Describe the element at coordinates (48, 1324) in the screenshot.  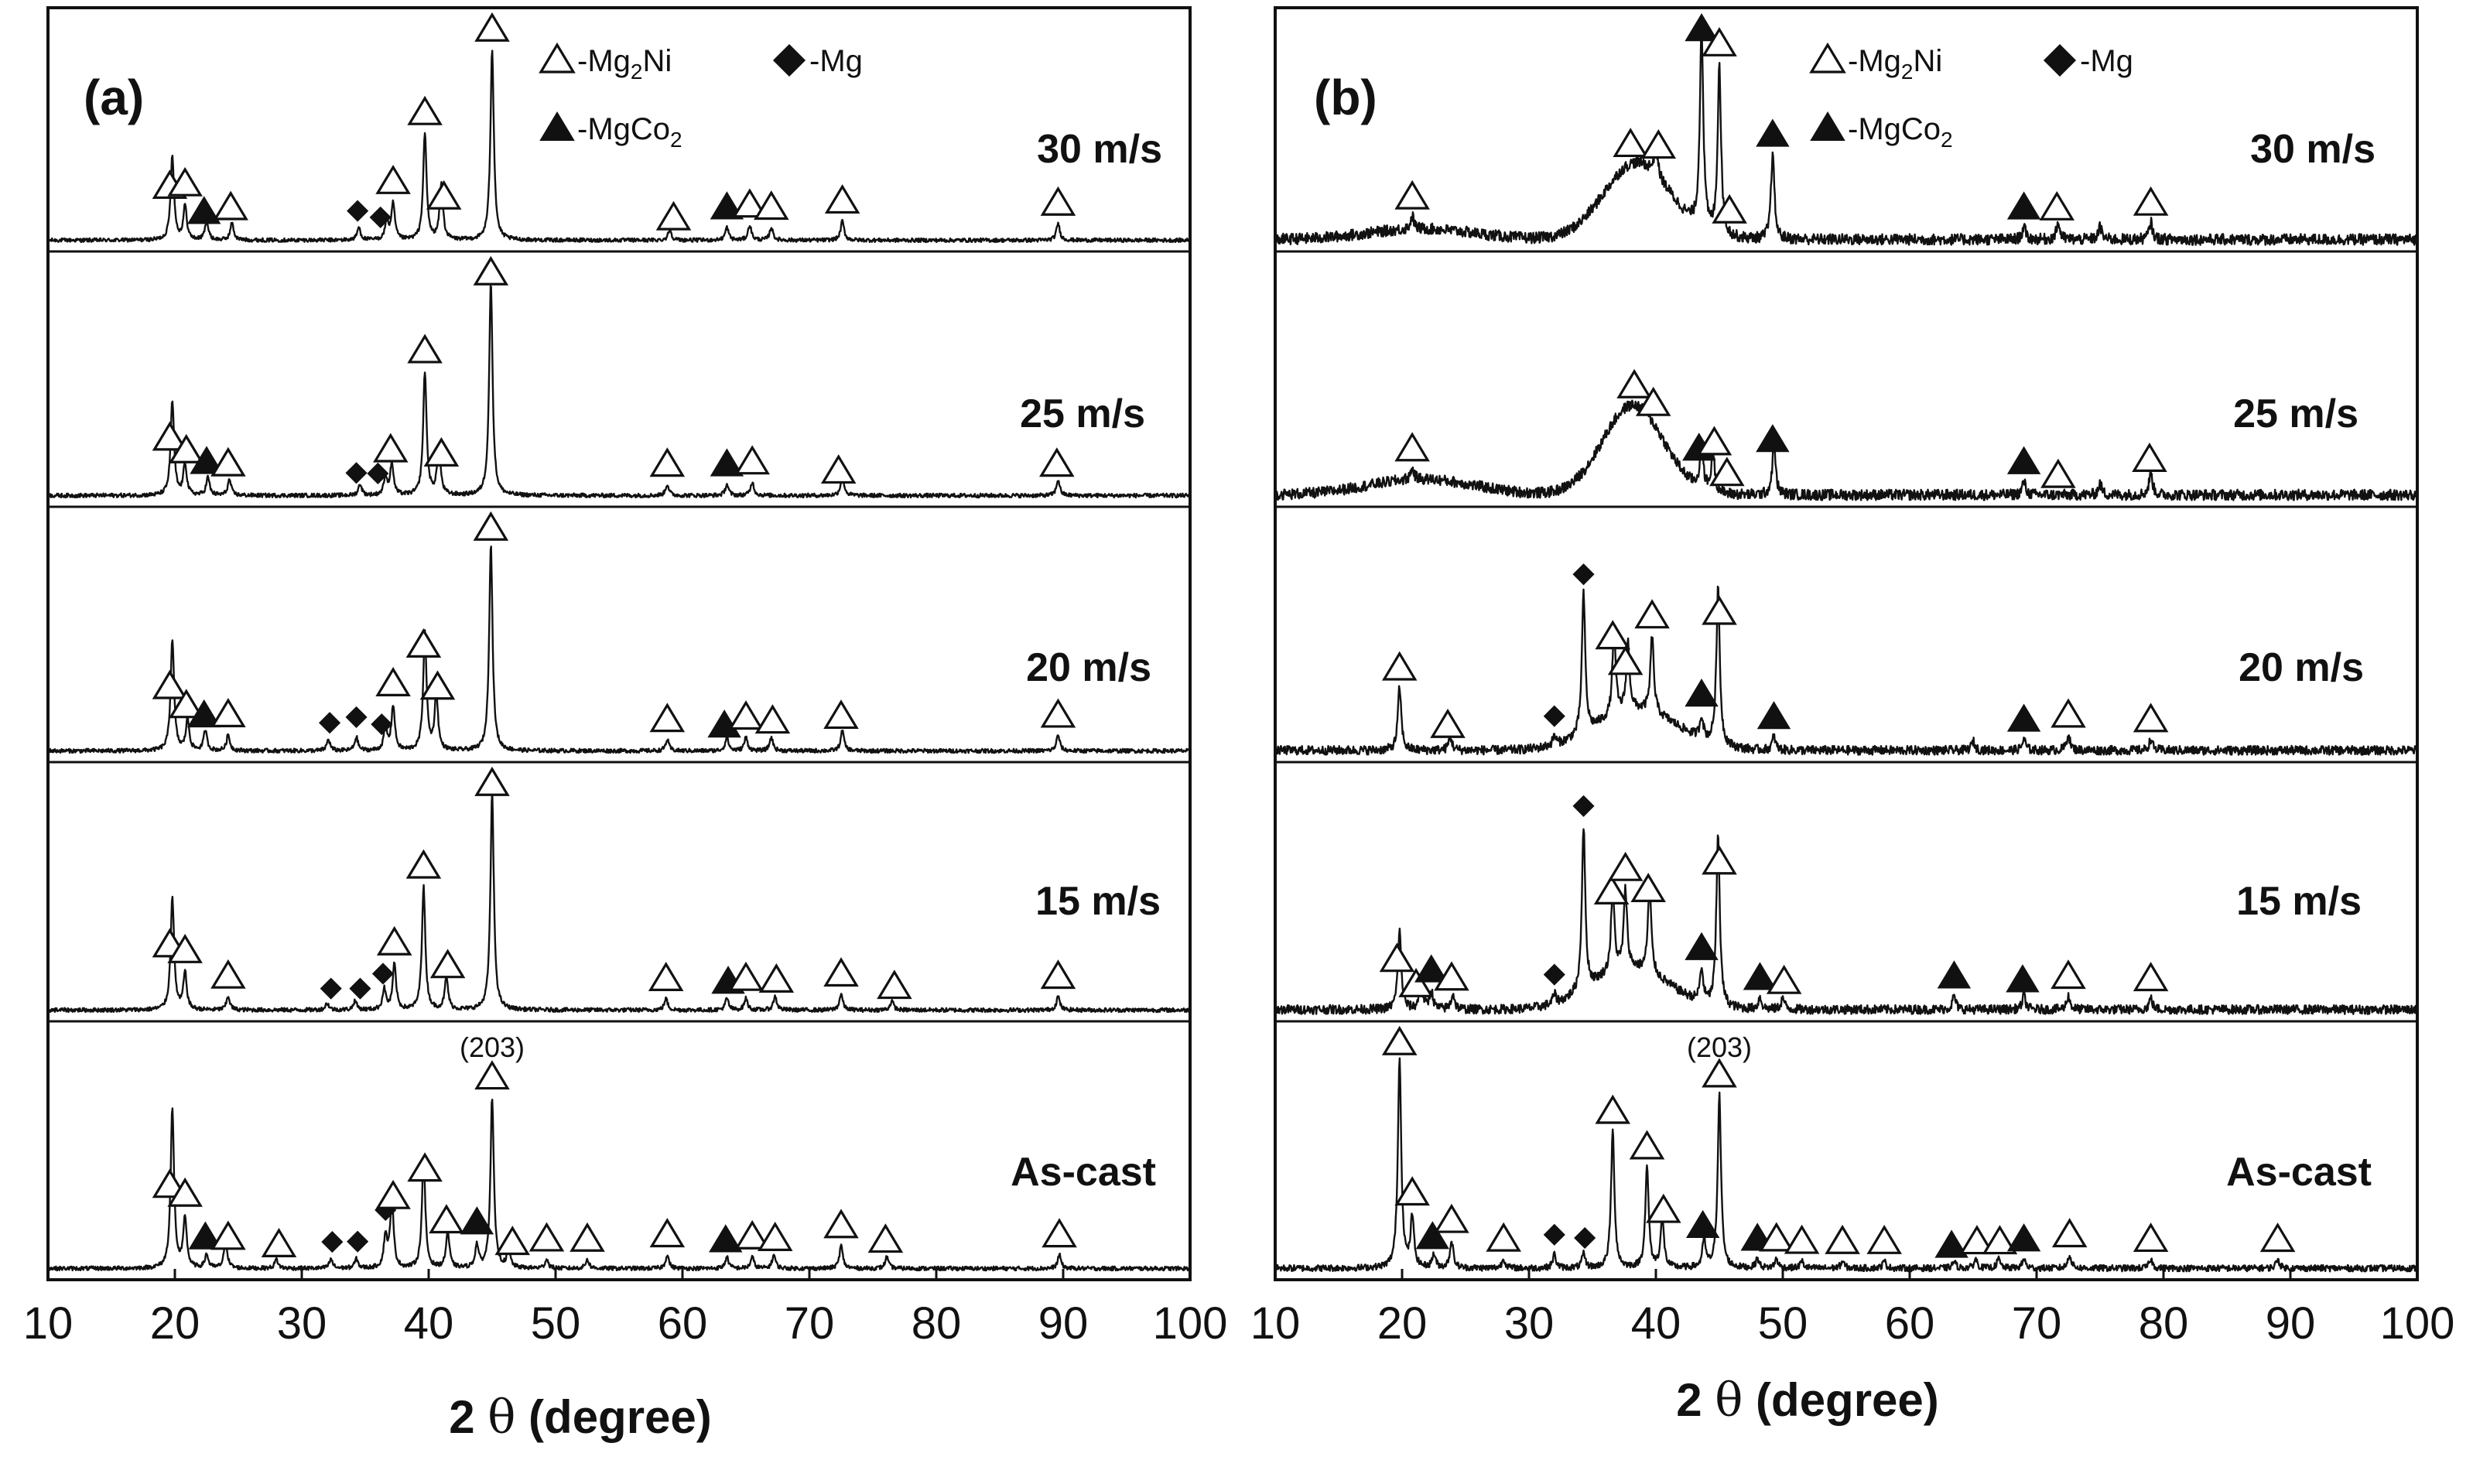
I see `x-tick-label: 10` at that location.